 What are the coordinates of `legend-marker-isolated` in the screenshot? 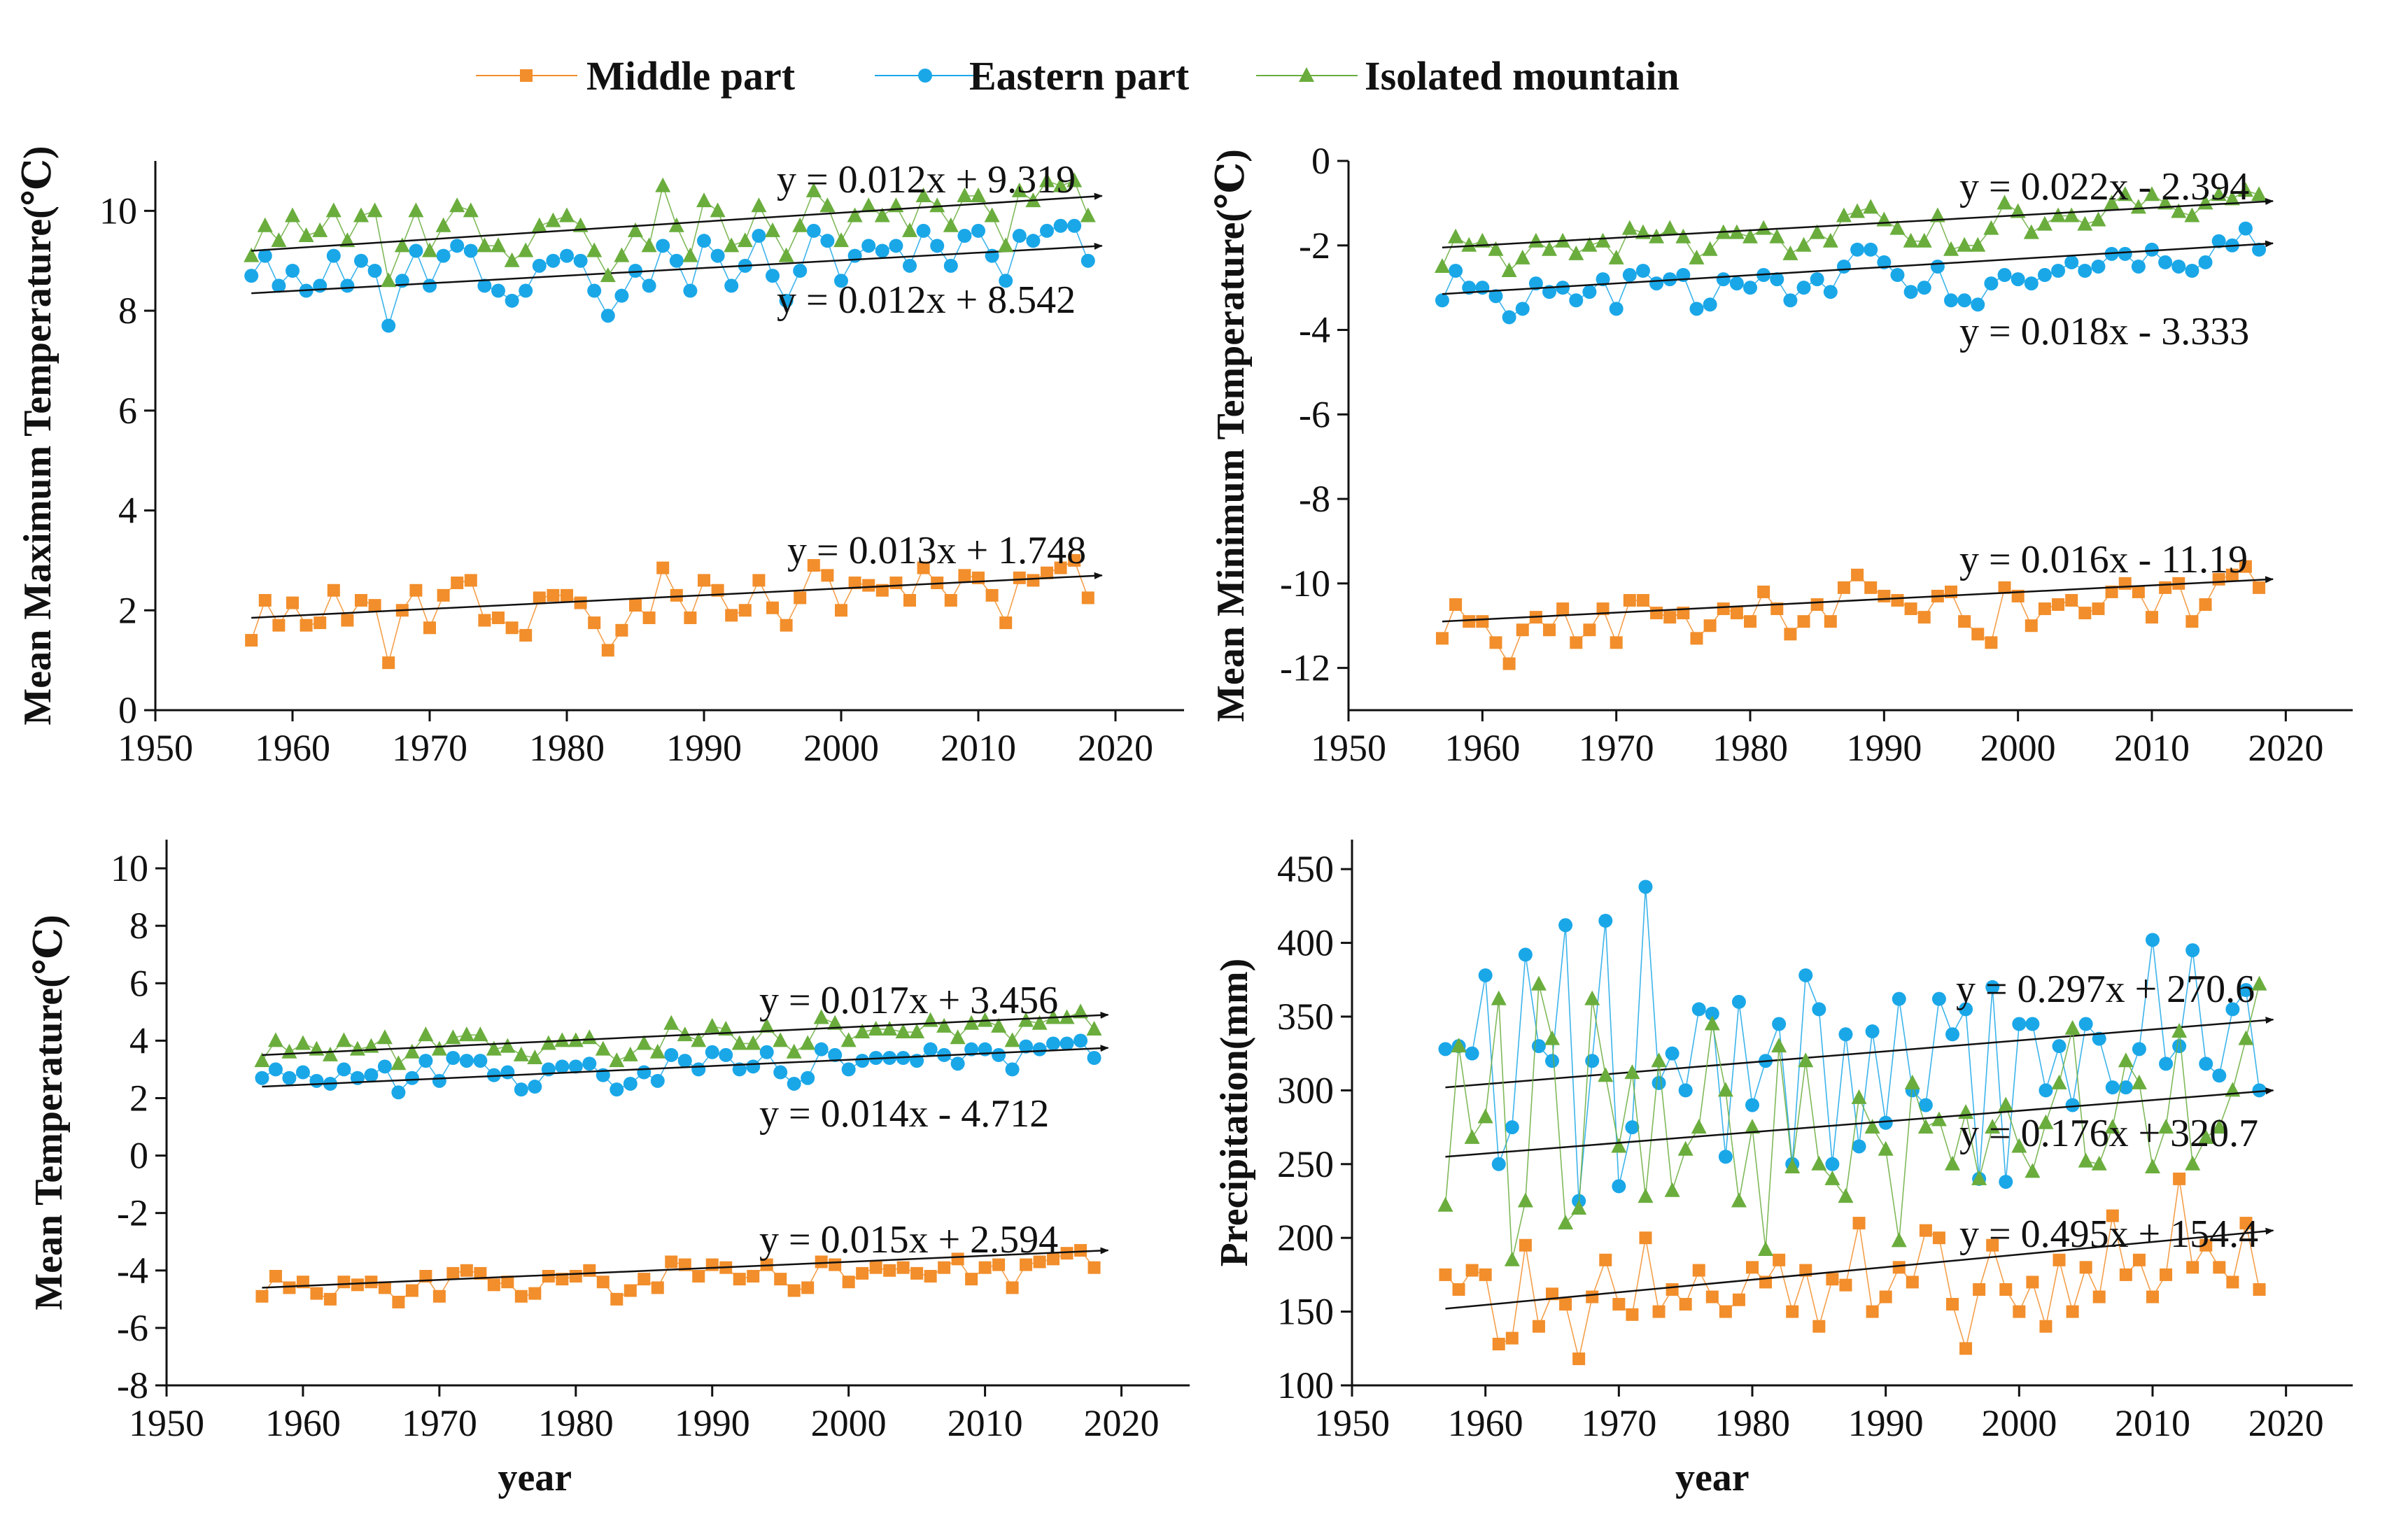 It's located at (1306, 74).